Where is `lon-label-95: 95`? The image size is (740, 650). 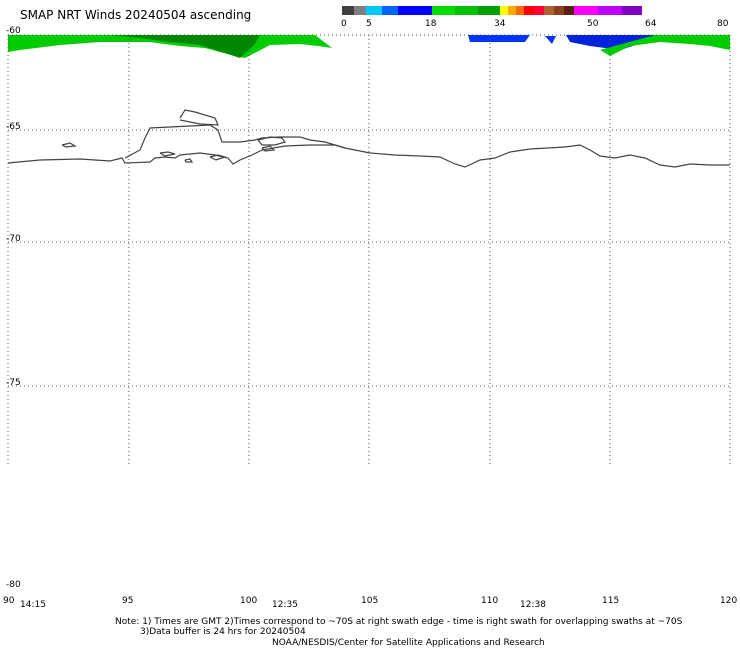 lon-label-95: 95 is located at coordinates (128, 601).